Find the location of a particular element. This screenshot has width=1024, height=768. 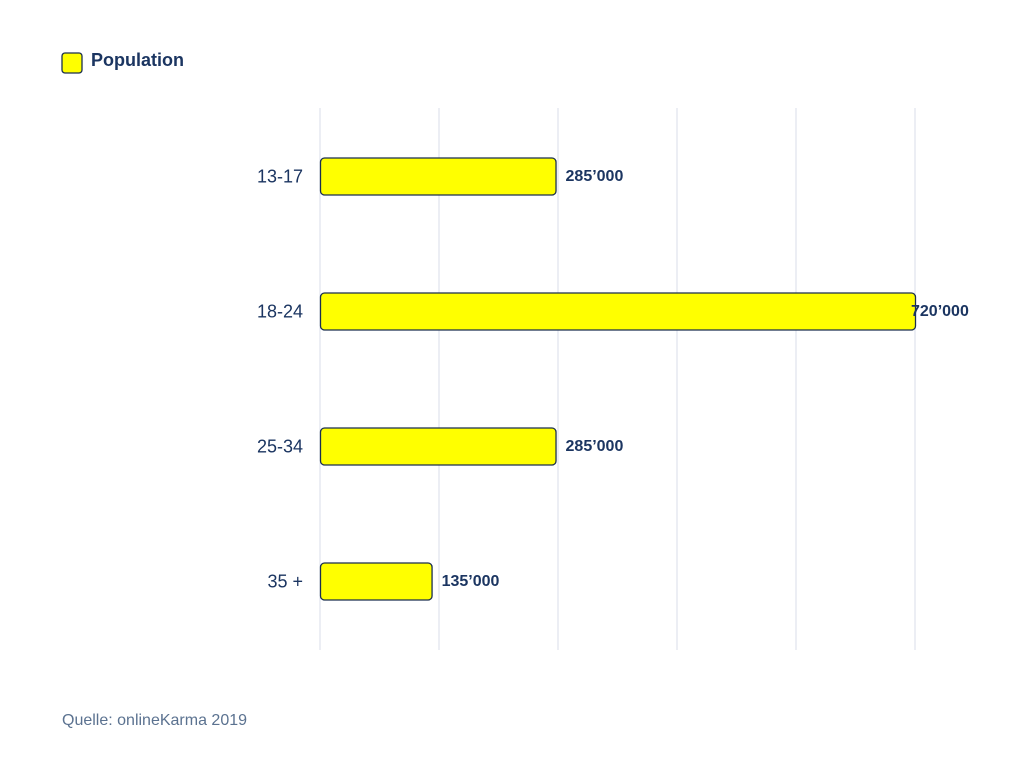

source-note: Quelle: onlineKarma 2019 is located at coordinates (155, 720).